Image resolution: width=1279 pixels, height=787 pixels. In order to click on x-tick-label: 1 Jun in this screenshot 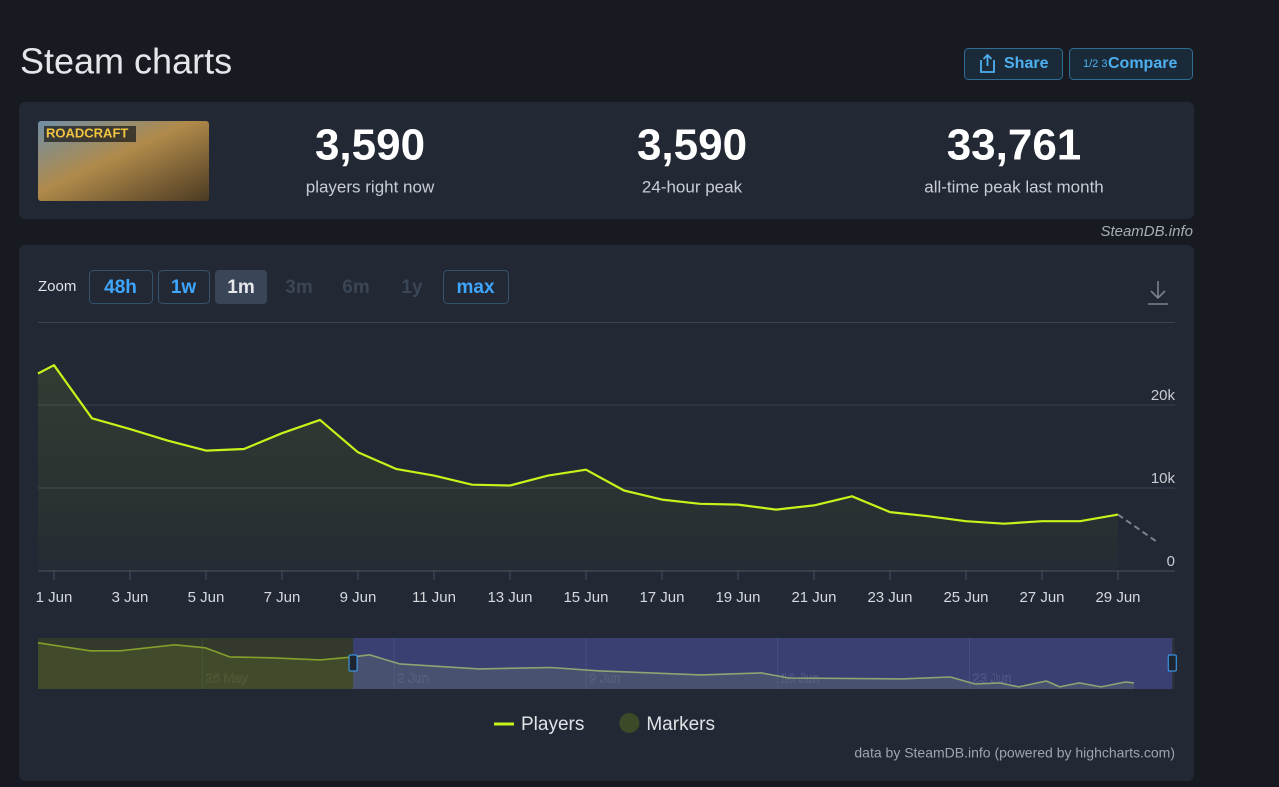, I will do `click(54, 597)`.